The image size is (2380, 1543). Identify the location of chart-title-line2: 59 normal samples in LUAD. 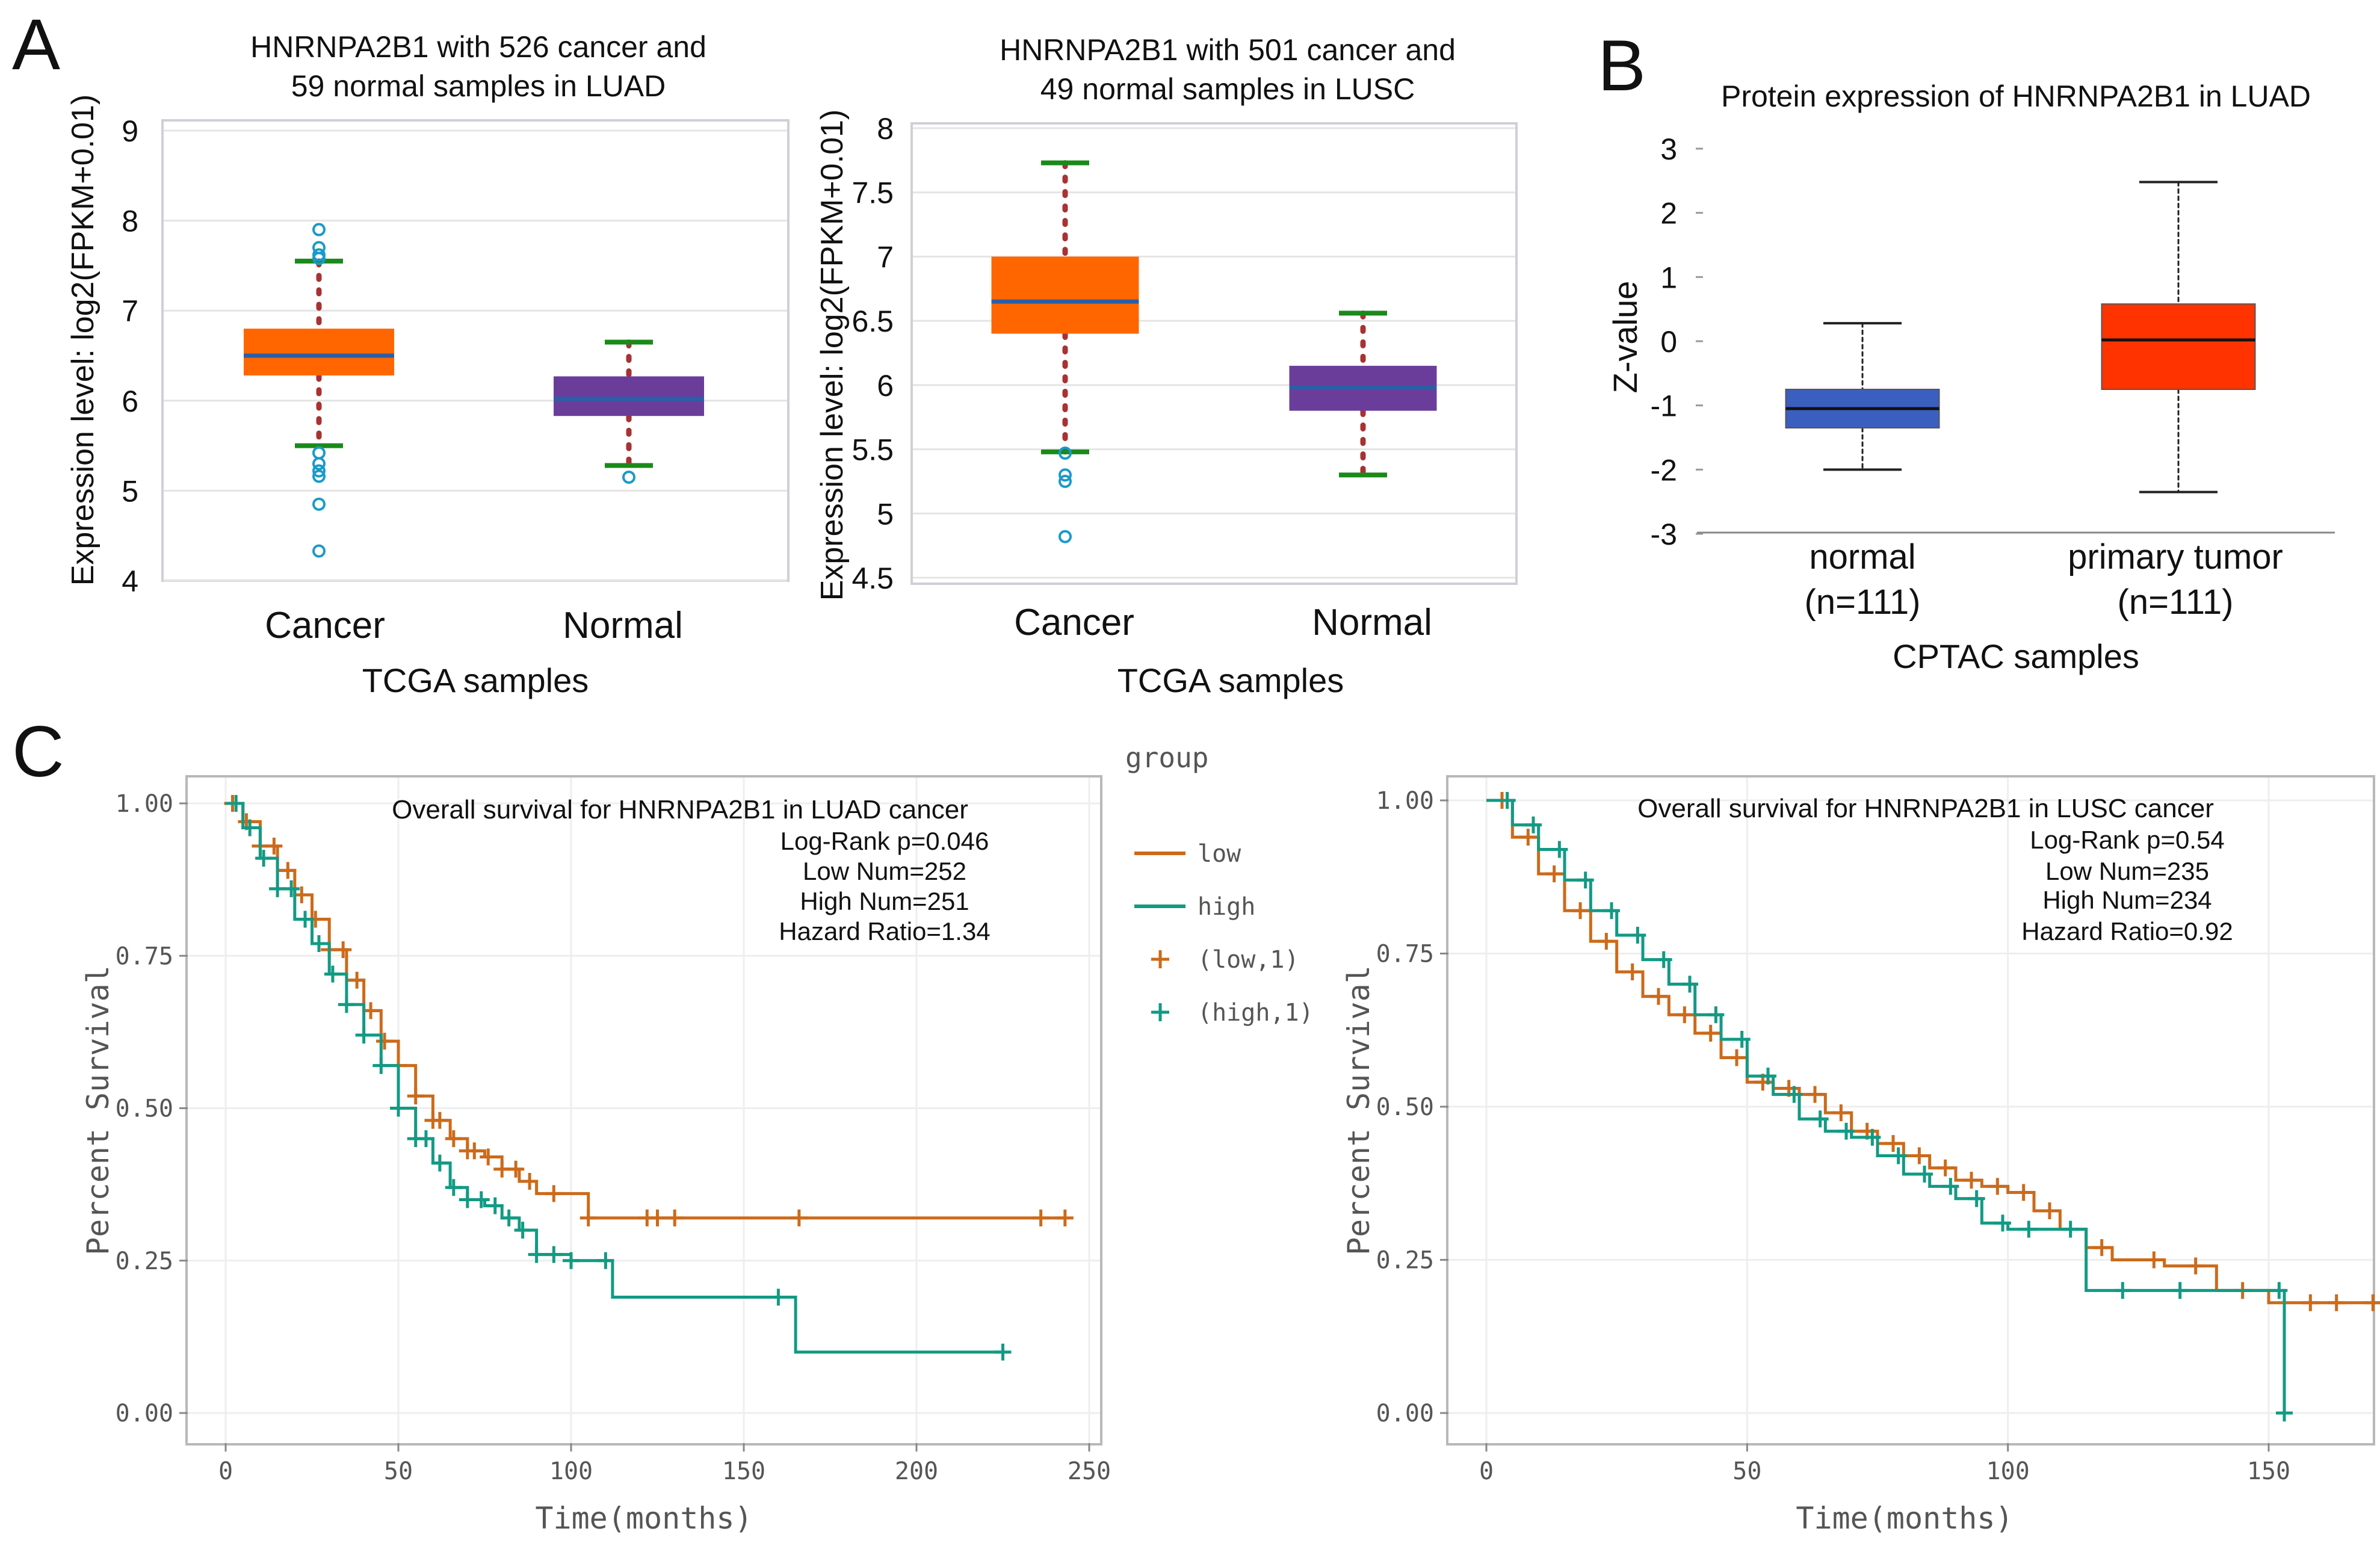
(479, 86).